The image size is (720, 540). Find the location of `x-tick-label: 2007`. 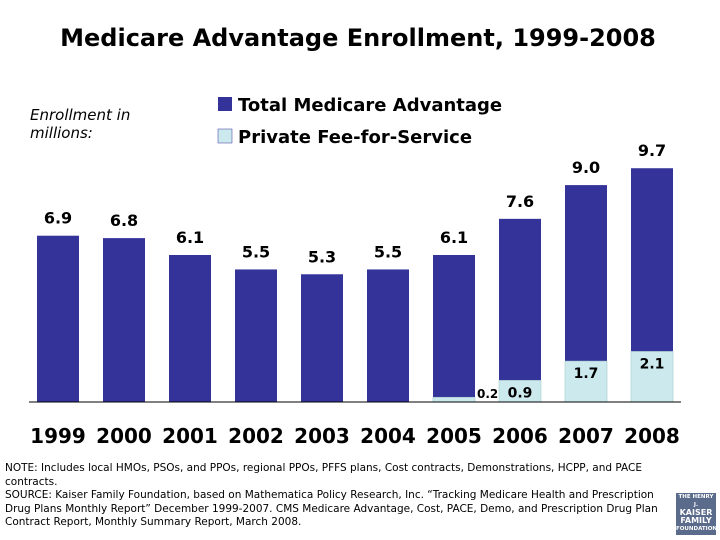

x-tick-label: 2007 is located at coordinates (586, 436).